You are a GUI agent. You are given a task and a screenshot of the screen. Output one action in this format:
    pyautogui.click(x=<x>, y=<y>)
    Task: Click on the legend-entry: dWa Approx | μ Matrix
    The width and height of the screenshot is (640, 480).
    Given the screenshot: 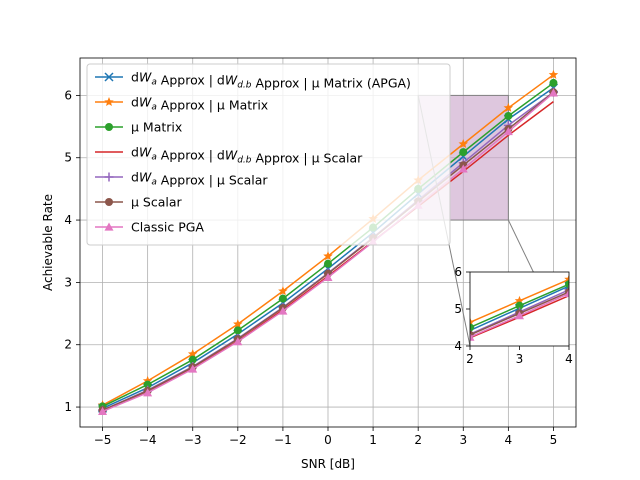 What is the action you would take?
    pyautogui.click(x=181, y=104)
    